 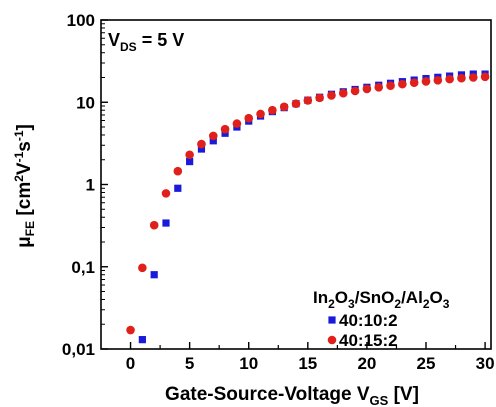 I want to click on x-tick-label: 20, so click(x=366, y=363).